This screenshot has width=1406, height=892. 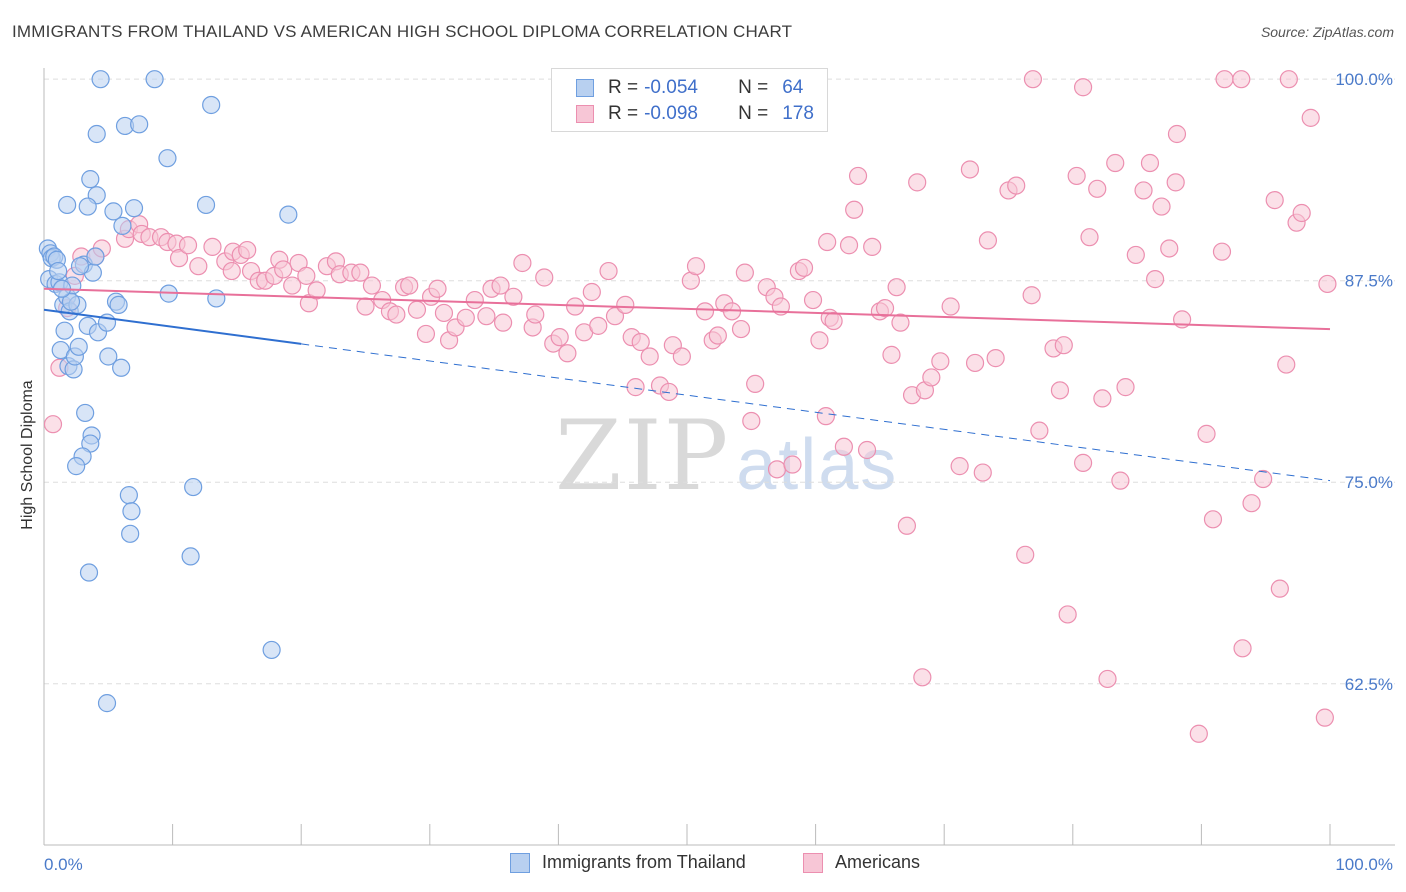 I want to click on legend-label-thailand: Immigrants from Thailand, so click(x=644, y=862).